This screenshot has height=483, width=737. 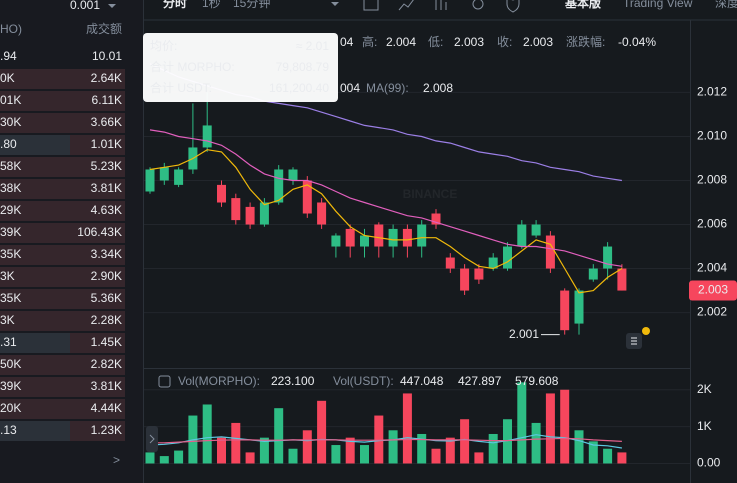 What do you see at coordinates (634, 341) in the screenshot?
I see `note-icon-lines` at bounding box center [634, 341].